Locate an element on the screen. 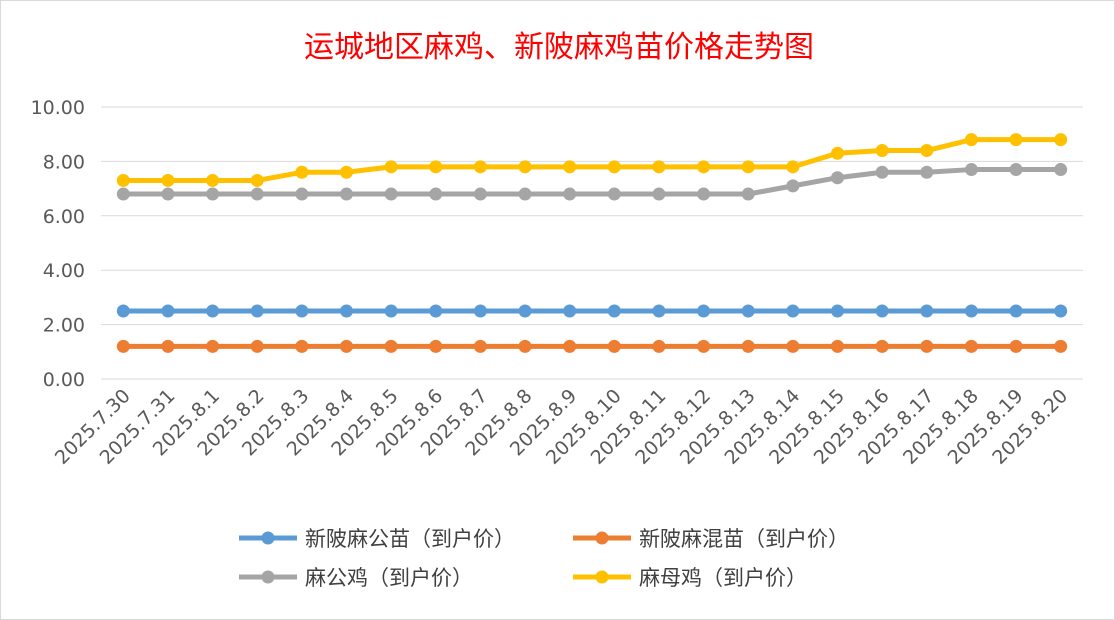  y-tick-label: 4.00 is located at coordinates (64, 271).